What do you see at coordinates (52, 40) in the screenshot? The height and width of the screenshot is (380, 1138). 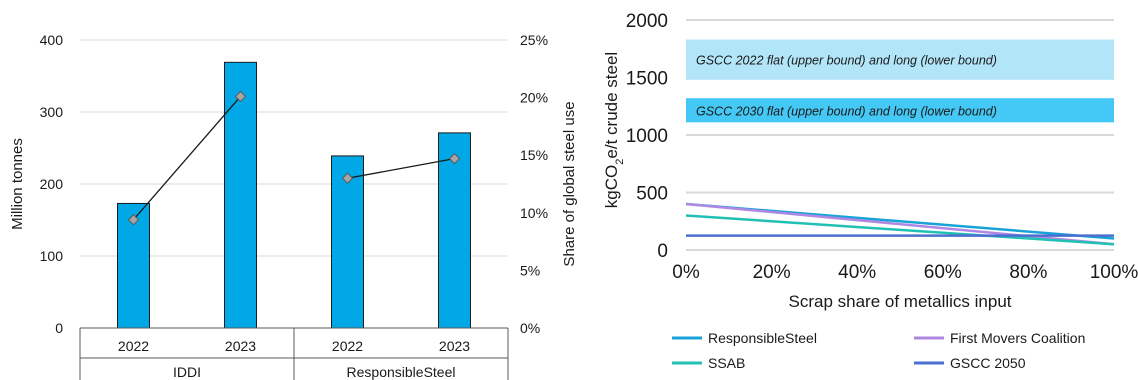 I see `y-tick-label: 400` at bounding box center [52, 40].